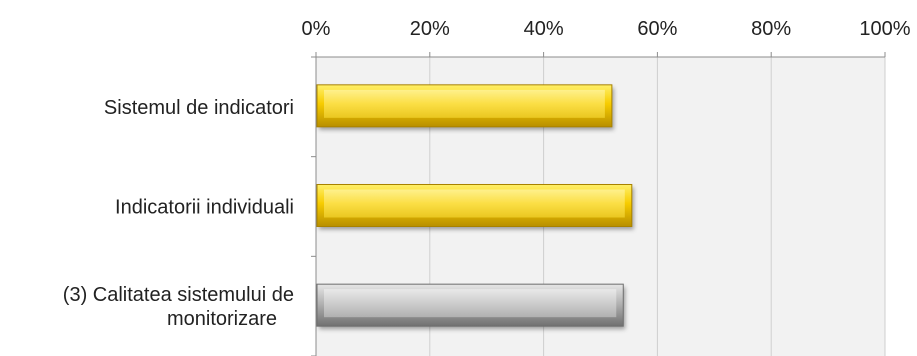  Describe the element at coordinates (178, 295) in the screenshot. I see `category-label: (3) Calitatea sistemului de` at that location.